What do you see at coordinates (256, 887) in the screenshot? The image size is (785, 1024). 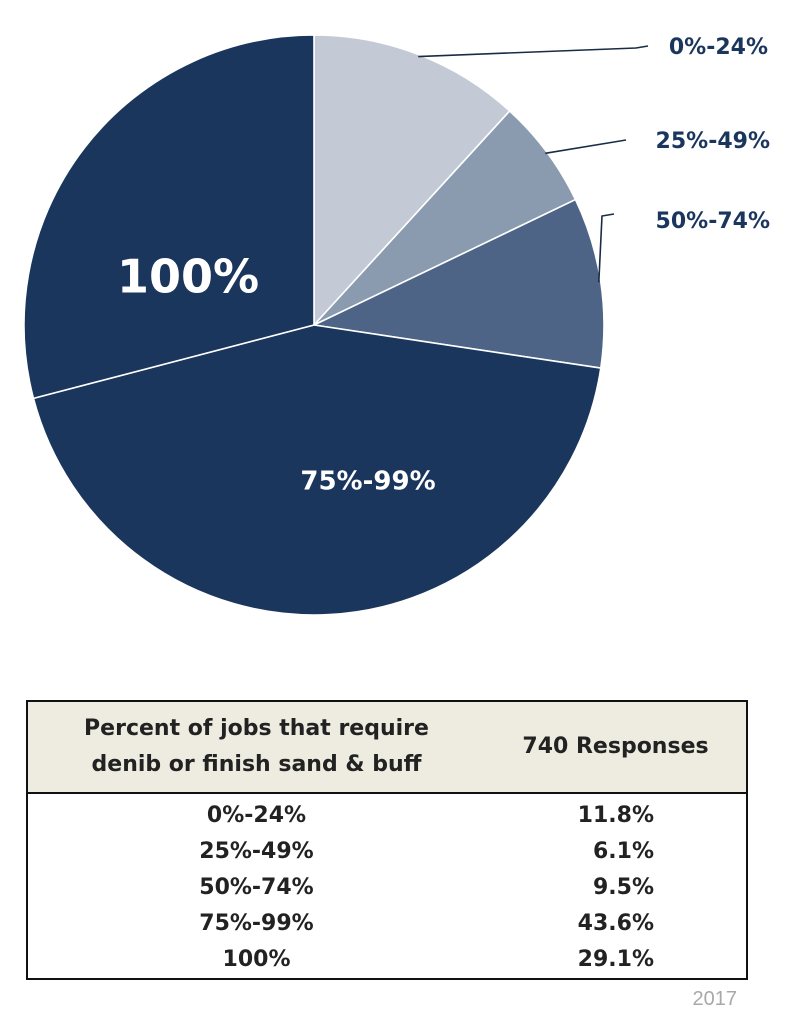 I see `range-cell: 50%-74%` at bounding box center [256, 887].